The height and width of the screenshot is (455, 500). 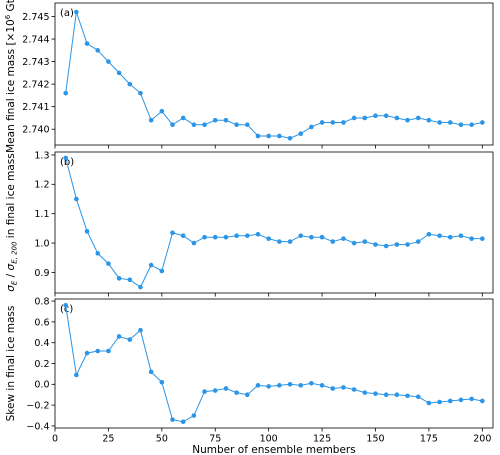 What do you see at coordinates (41, 301) in the screenshot?
I see `y-tick-label: 0.8` at bounding box center [41, 301].